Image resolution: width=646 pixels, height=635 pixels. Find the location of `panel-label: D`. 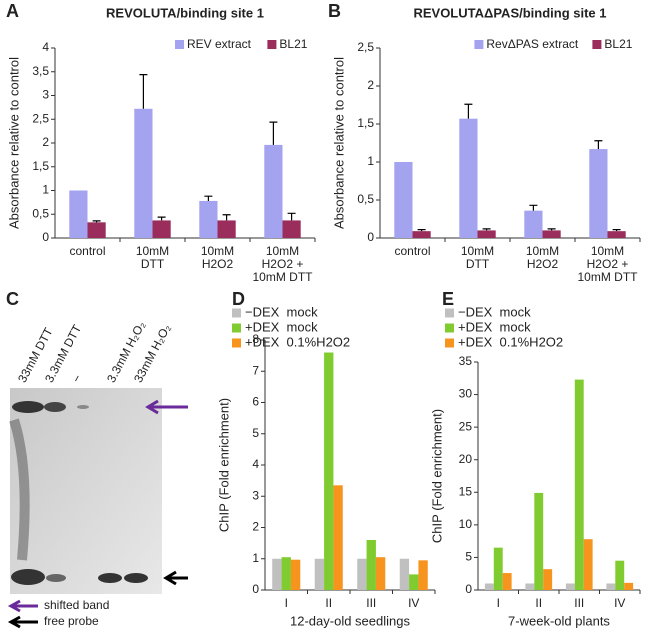

panel-label: D is located at coordinates (238, 299).